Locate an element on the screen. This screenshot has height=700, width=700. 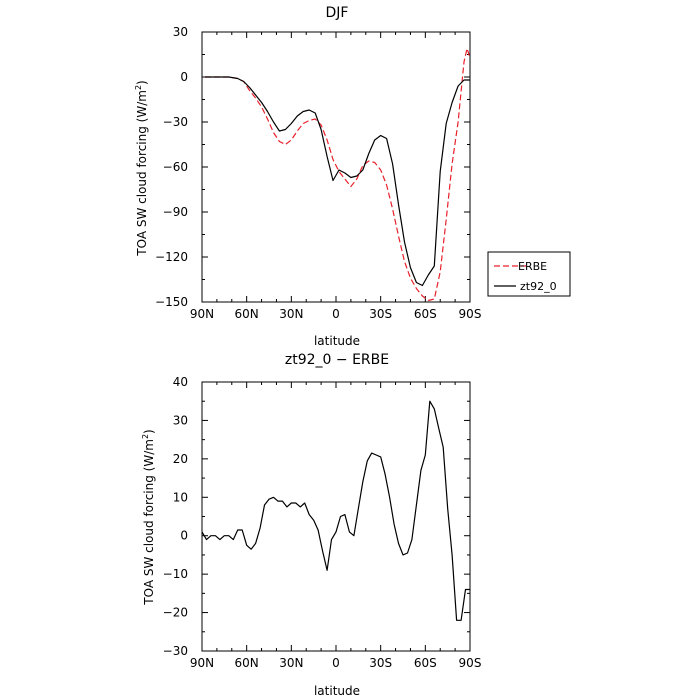
chart-title: zt92_0 − ERBE is located at coordinates (337, 360).